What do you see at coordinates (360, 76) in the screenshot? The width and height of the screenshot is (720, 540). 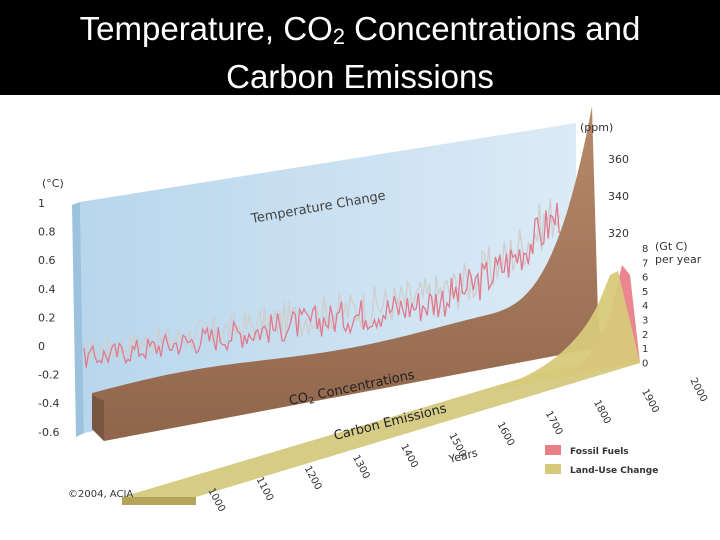 I see `slide-title-line-2: Carbon Emissions` at bounding box center [360, 76].